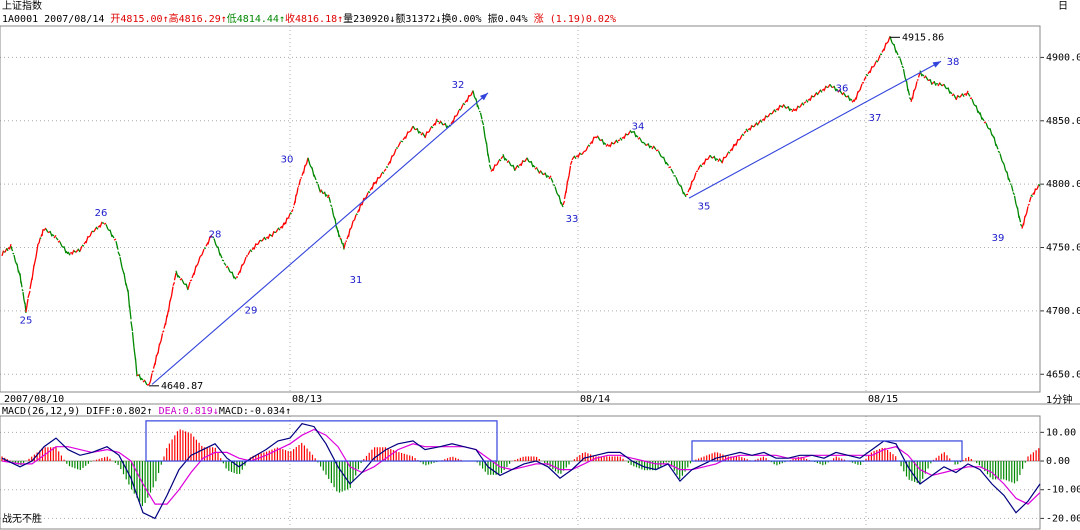 The height and width of the screenshot is (530, 1080). What do you see at coordinates (1063, 374) in the screenshot?
I see `price-tick-label: 4650.00` at bounding box center [1063, 374].